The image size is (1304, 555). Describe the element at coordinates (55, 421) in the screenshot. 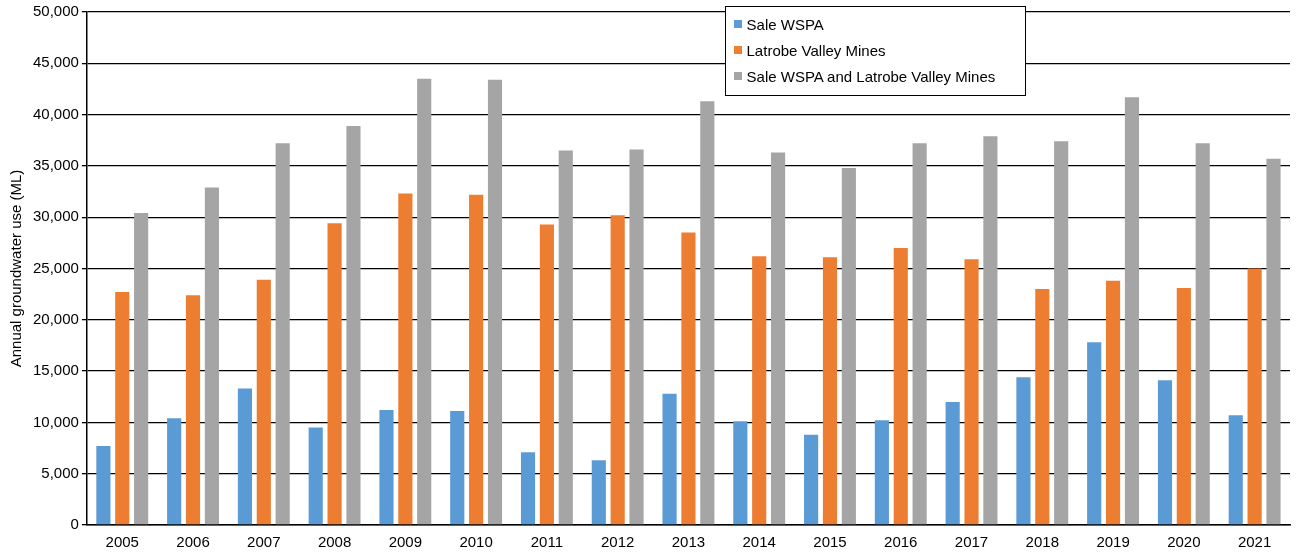

I see `y-tick-label: 10,000` at that location.